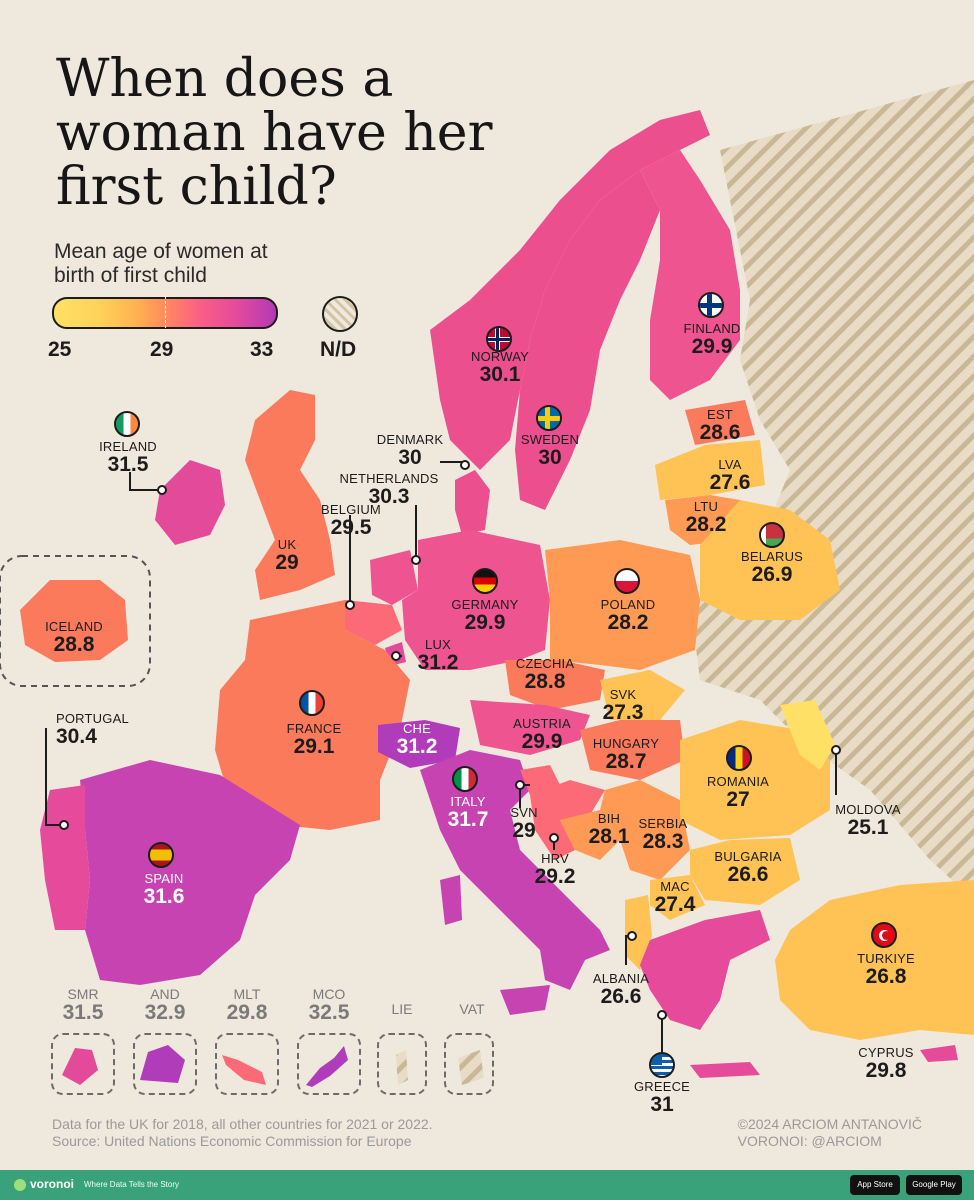  What do you see at coordinates (720, 432) in the screenshot?
I see `estonia-value: 28.6` at bounding box center [720, 432].